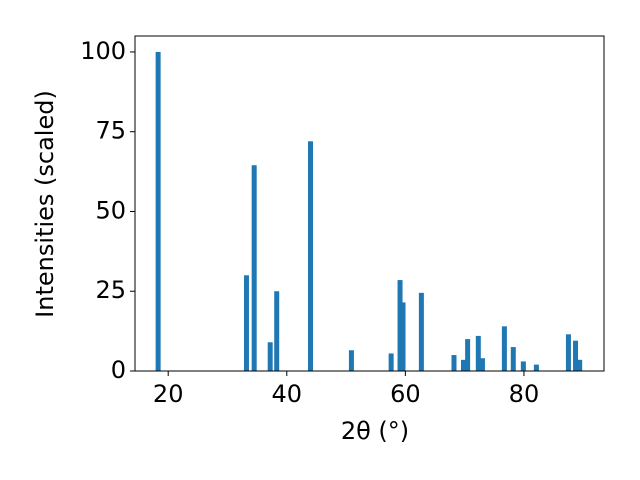 This screenshot has width=640, height=480. What do you see at coordinates (110, 210) in the screenshot?
I see `y-tick-label: 50` at bounding box center [110, 210].